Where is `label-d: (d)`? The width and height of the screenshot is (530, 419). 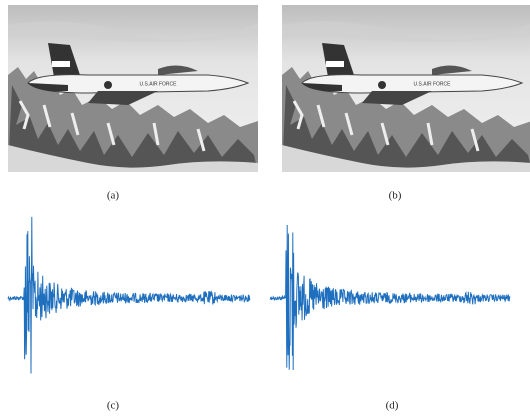
label-d: (d) is located at coordinates (392, 406).